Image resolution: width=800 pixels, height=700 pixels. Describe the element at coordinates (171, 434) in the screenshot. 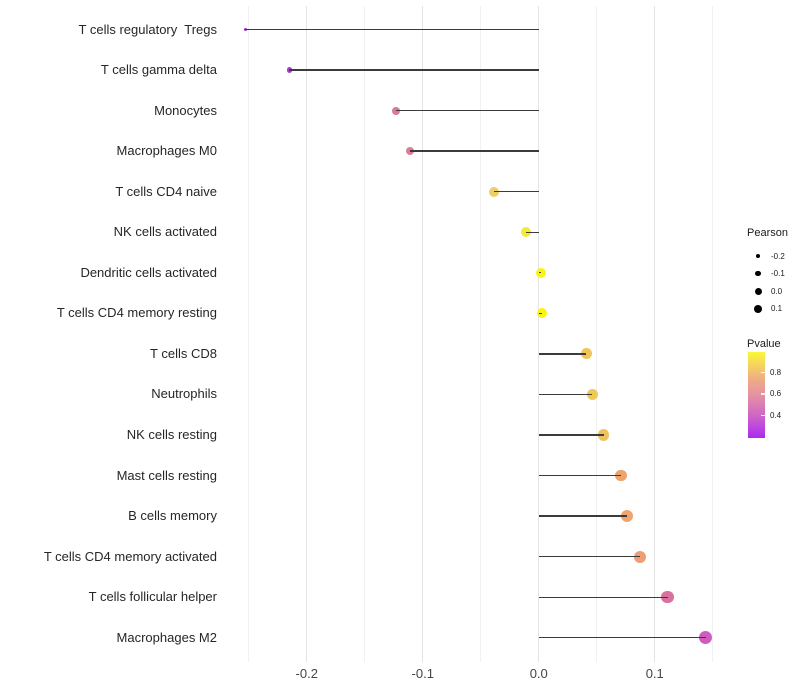

I see `y-axis-label: NK cells resting` at that location.